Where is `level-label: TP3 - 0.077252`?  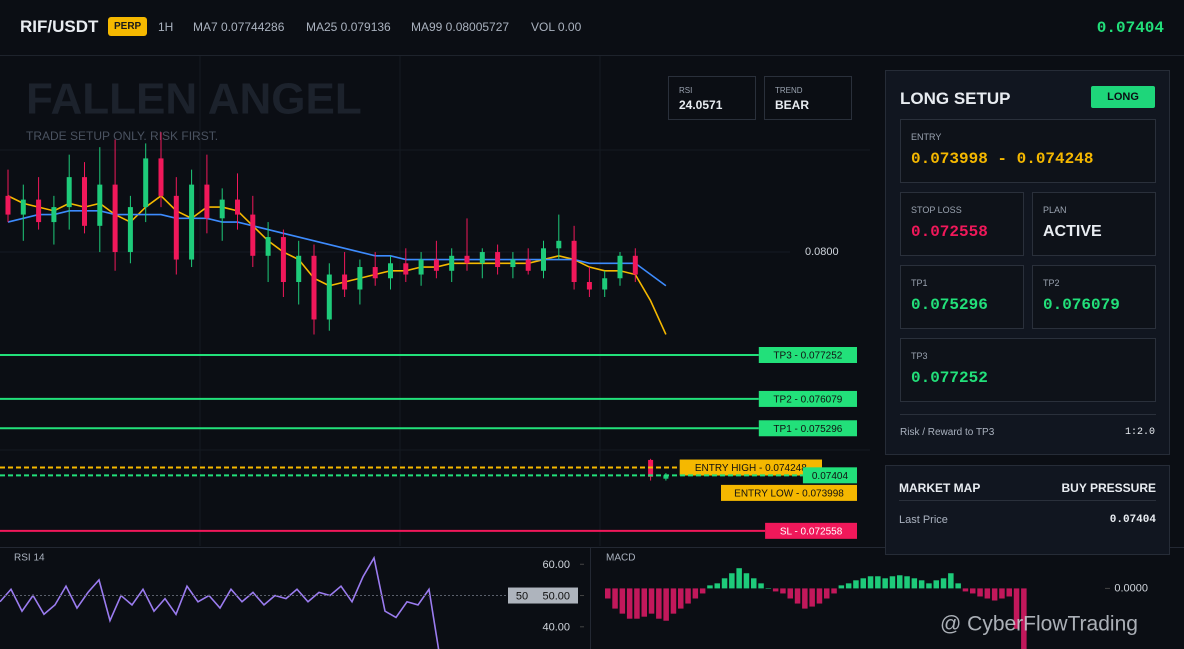
level-label: TP3 - 0.077252 is located at coordinates (807, 356).